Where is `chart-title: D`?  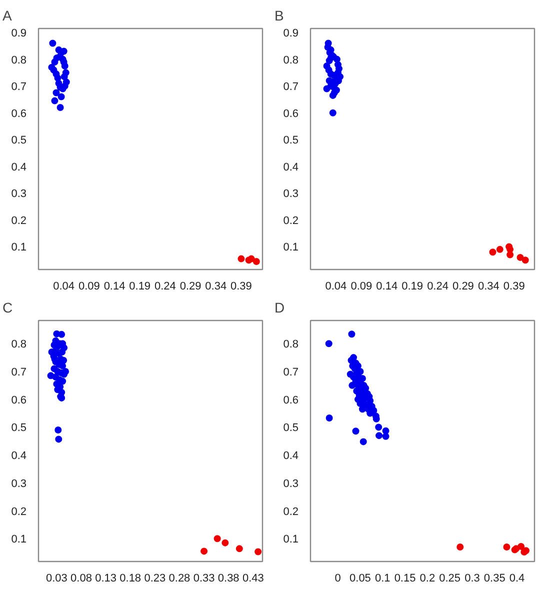 chart-title: D is located at coordinates (279, 308).